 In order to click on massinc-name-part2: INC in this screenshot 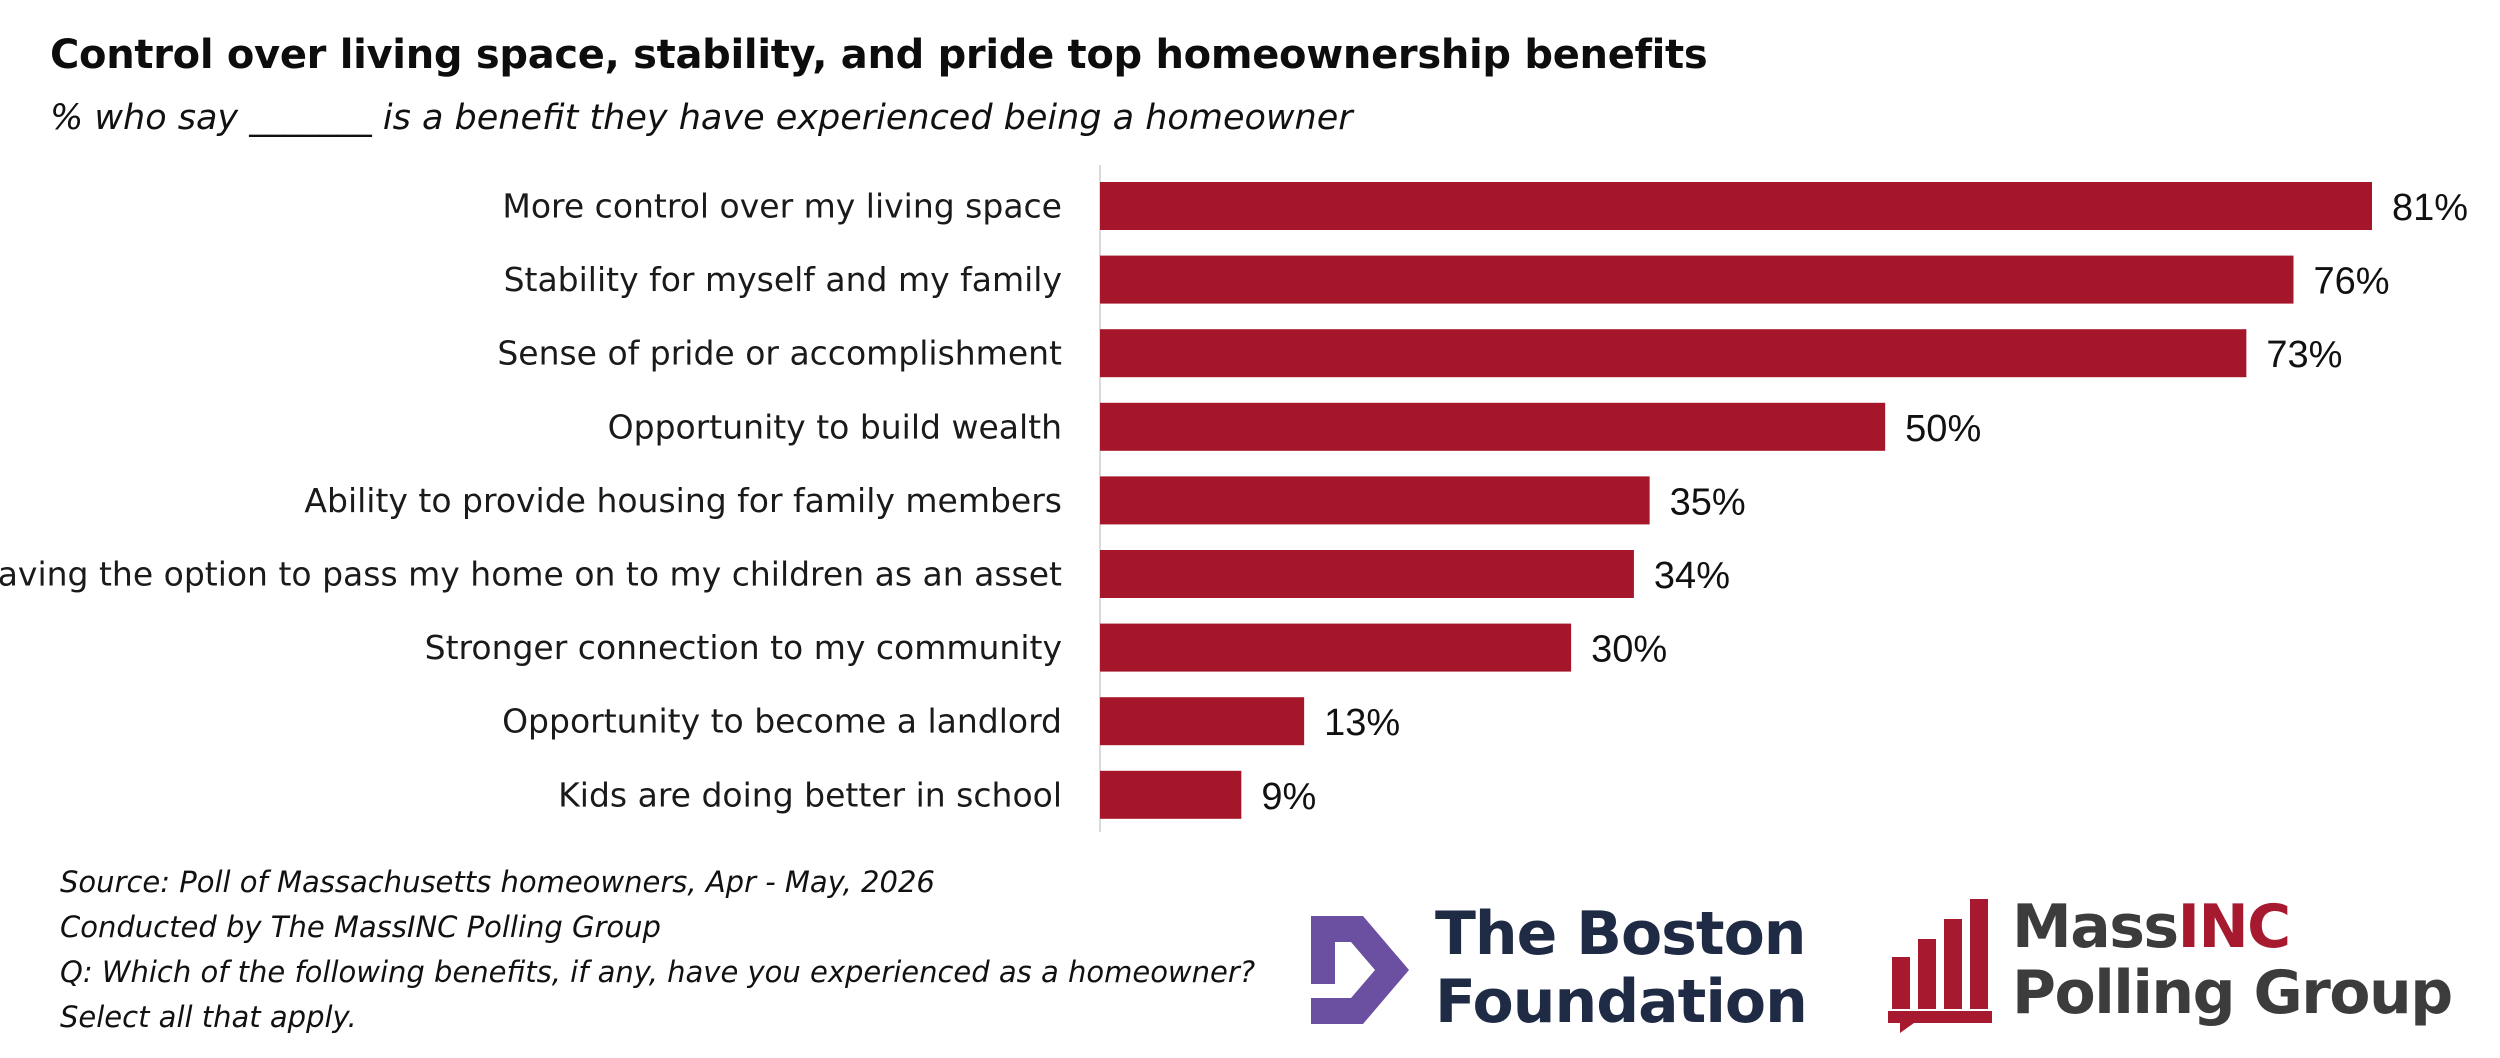, I will do `click(2234, 927)`.